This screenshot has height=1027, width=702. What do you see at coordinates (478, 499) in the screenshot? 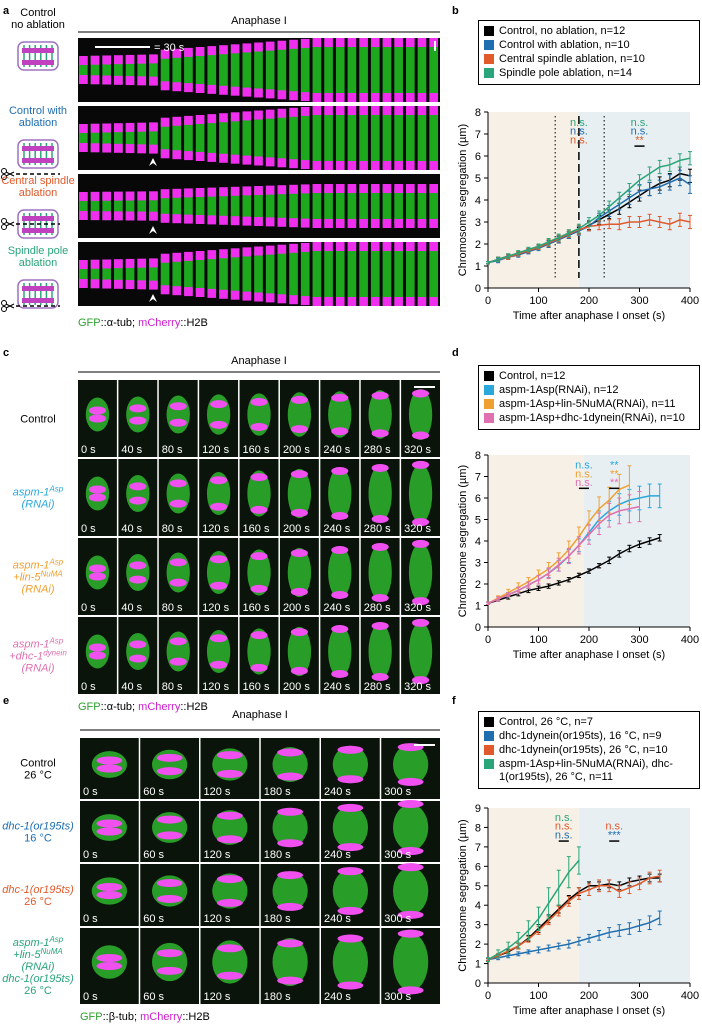
I see `y-tick-label: 6` at bounding box center [478, 499].